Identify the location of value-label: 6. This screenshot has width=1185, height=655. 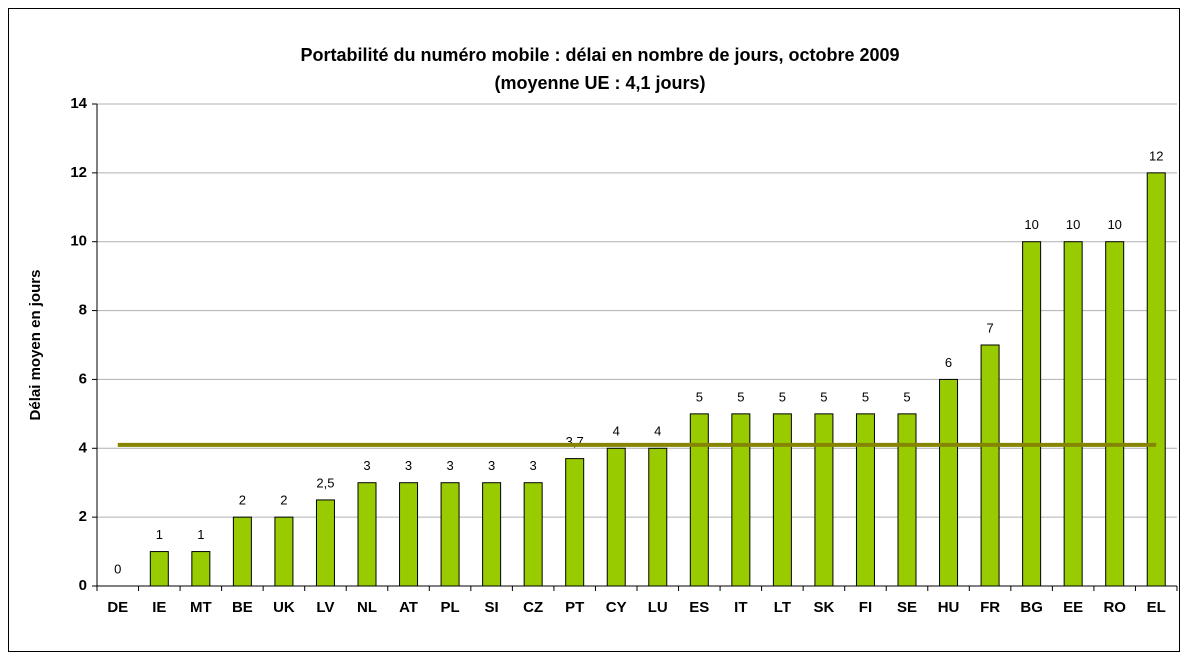
(948, 362).